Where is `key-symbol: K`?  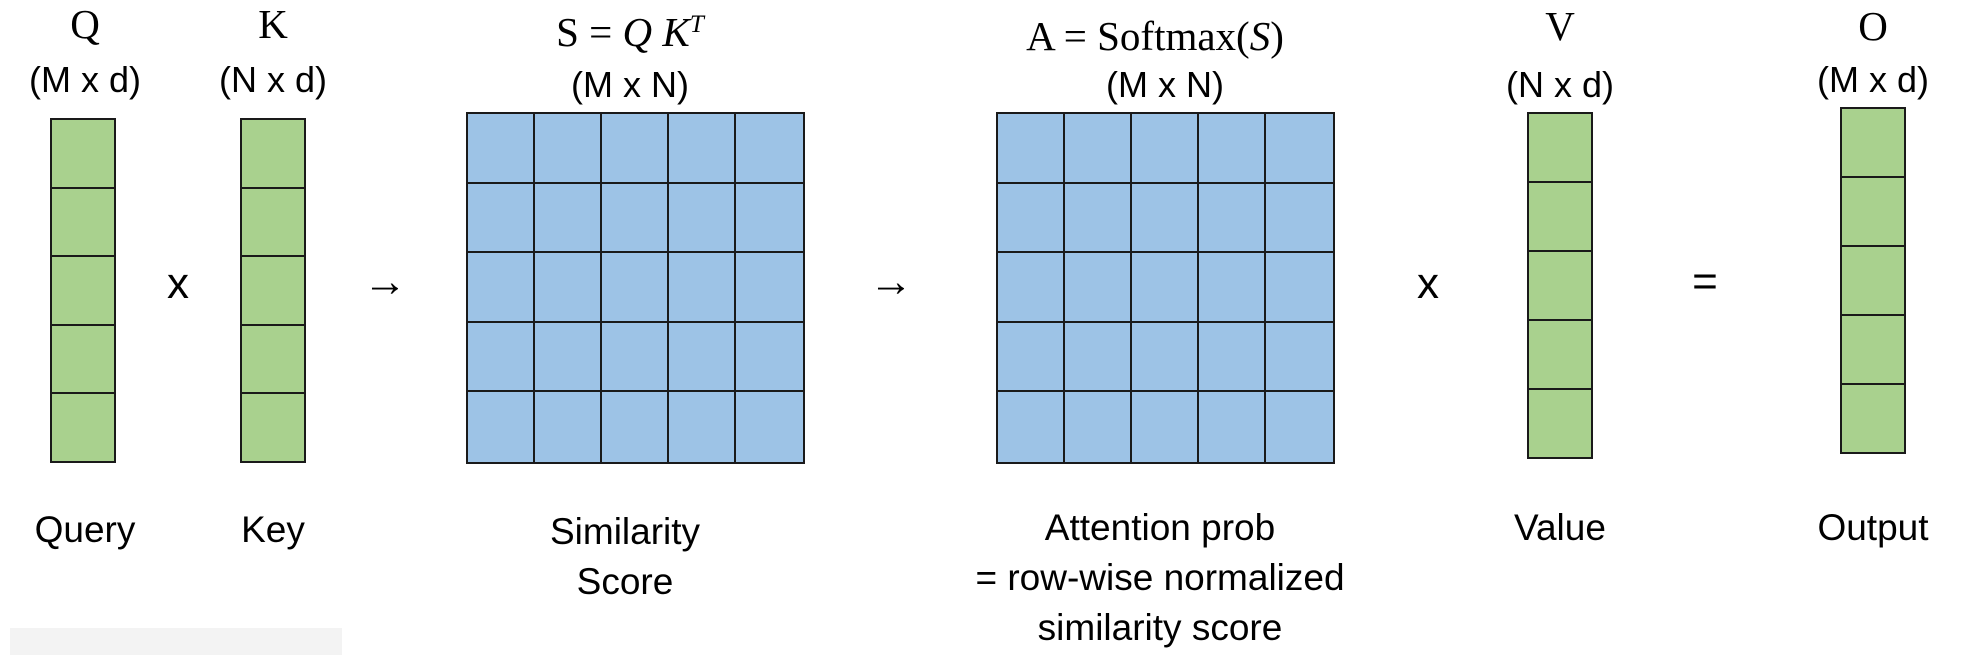 key-symbol: K is located at coordinates (273, 24).